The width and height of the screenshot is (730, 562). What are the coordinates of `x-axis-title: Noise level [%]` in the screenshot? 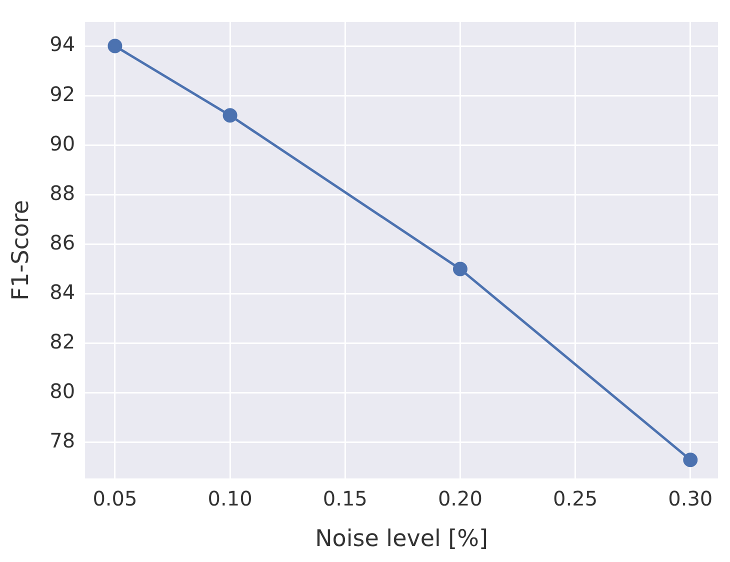 It's located at (401, 539).